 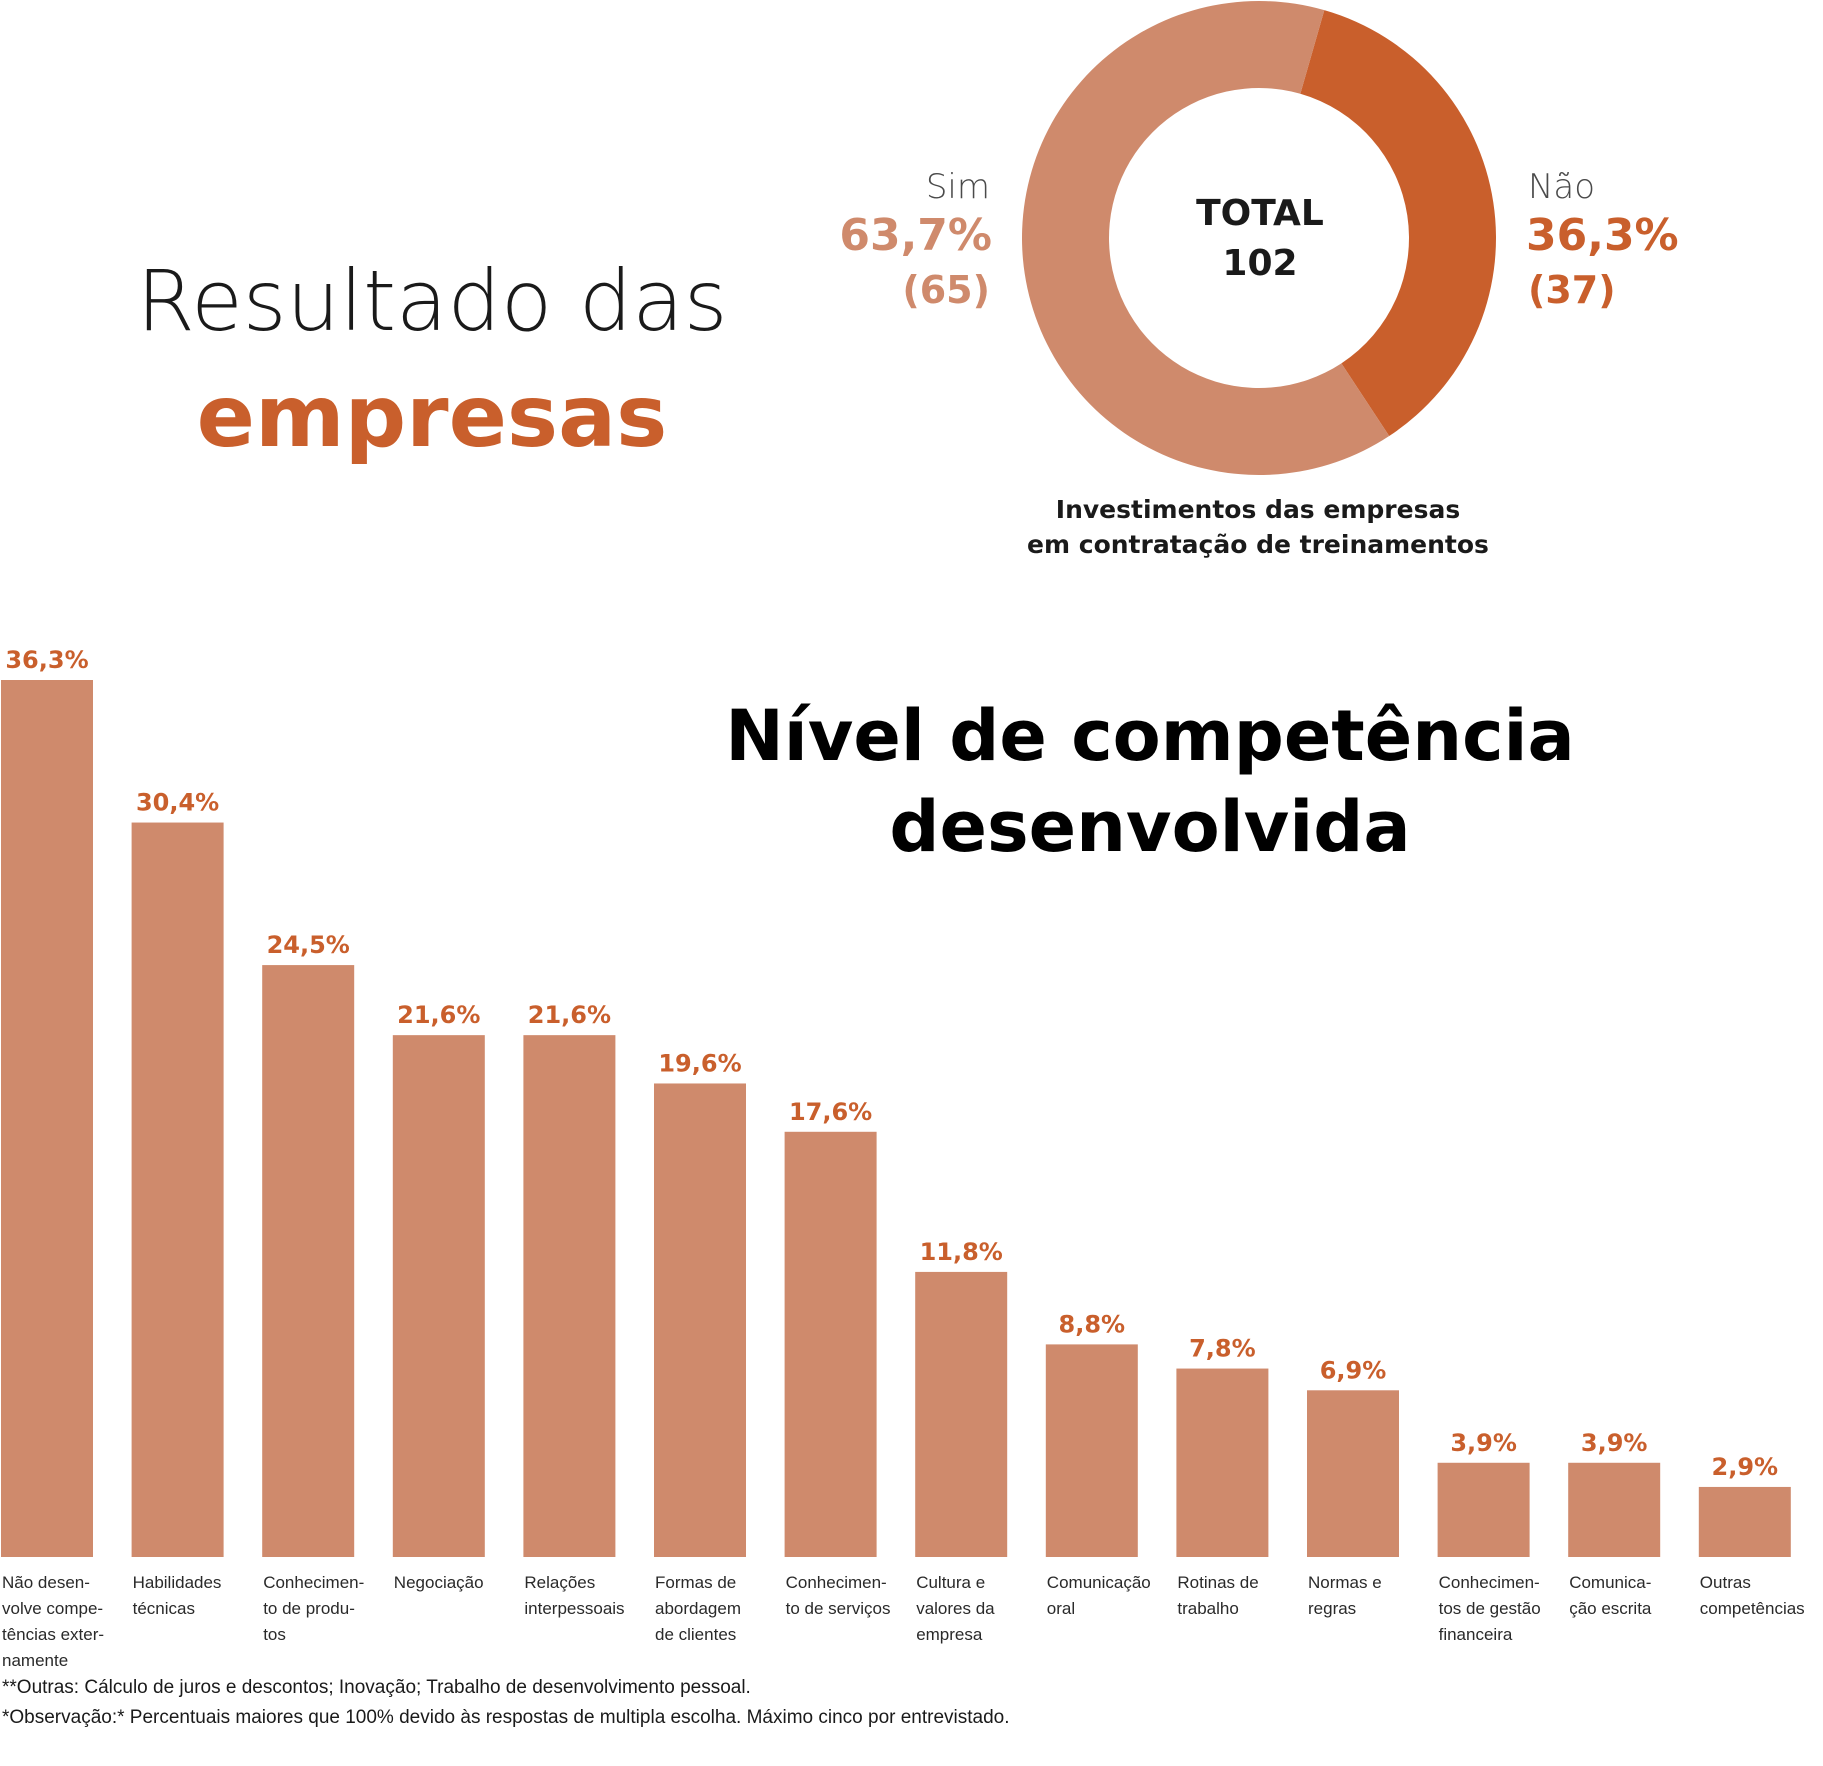 What do you see at coordinates (1258, 544) in the screenshot?
I see `donut-caption-line-2: em contratação de treinamentos` at bounding box center [1258, 544].